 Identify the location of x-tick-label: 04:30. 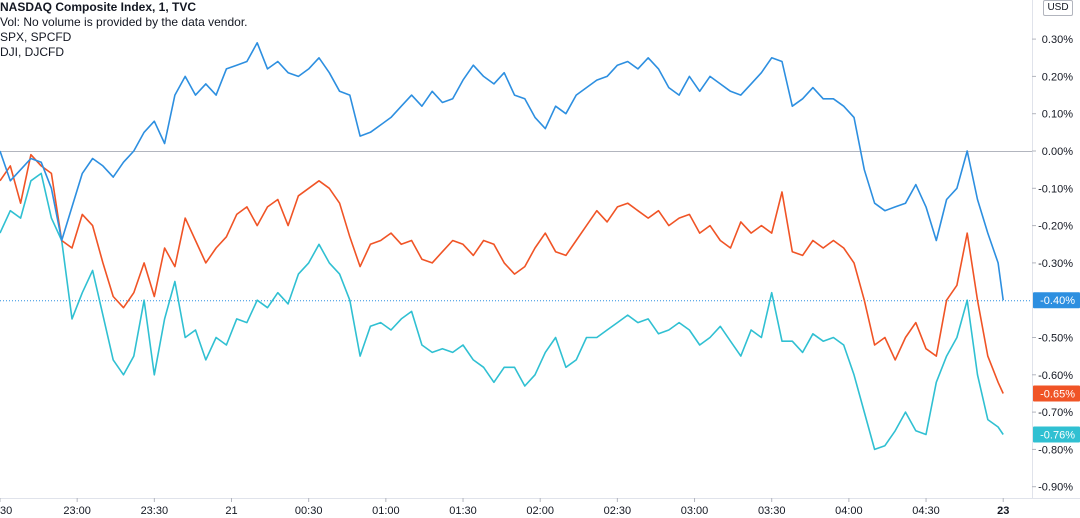
(926, 511).